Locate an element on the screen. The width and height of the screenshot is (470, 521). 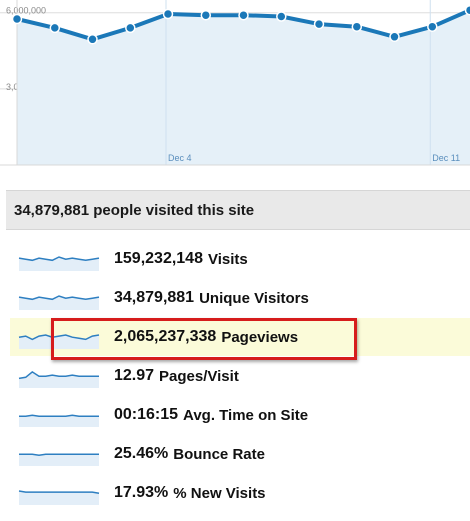
metric-row: 159,232,148 Visits is located at coordinates (240, 259).